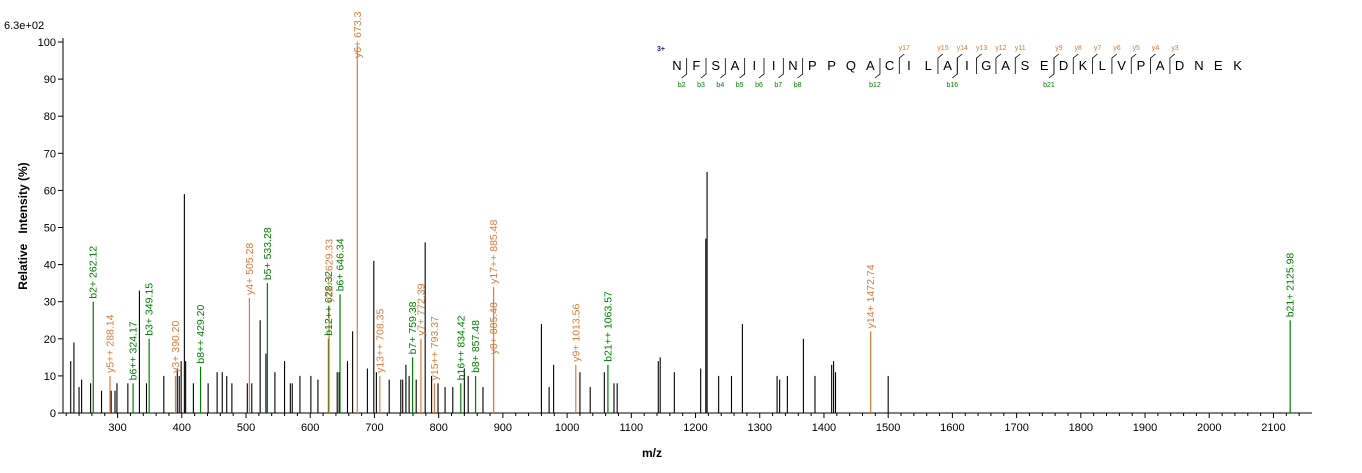  What do you see at coordinates (720, 85) in the screenshot?
I see `b-ion-label: b4` at bounding box center [720, 85].